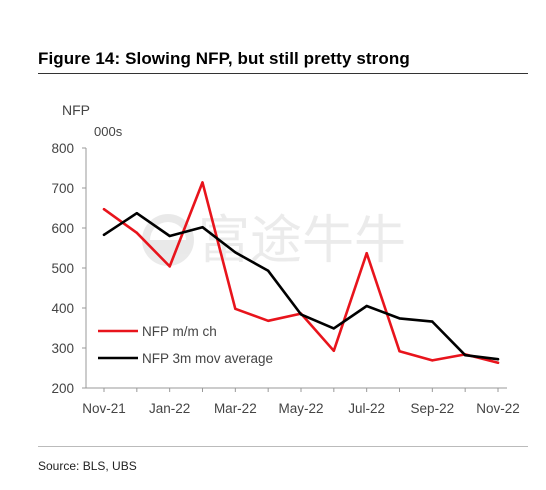  I want to click on source-note: Source: BLS, UBS, so click(87, 466).